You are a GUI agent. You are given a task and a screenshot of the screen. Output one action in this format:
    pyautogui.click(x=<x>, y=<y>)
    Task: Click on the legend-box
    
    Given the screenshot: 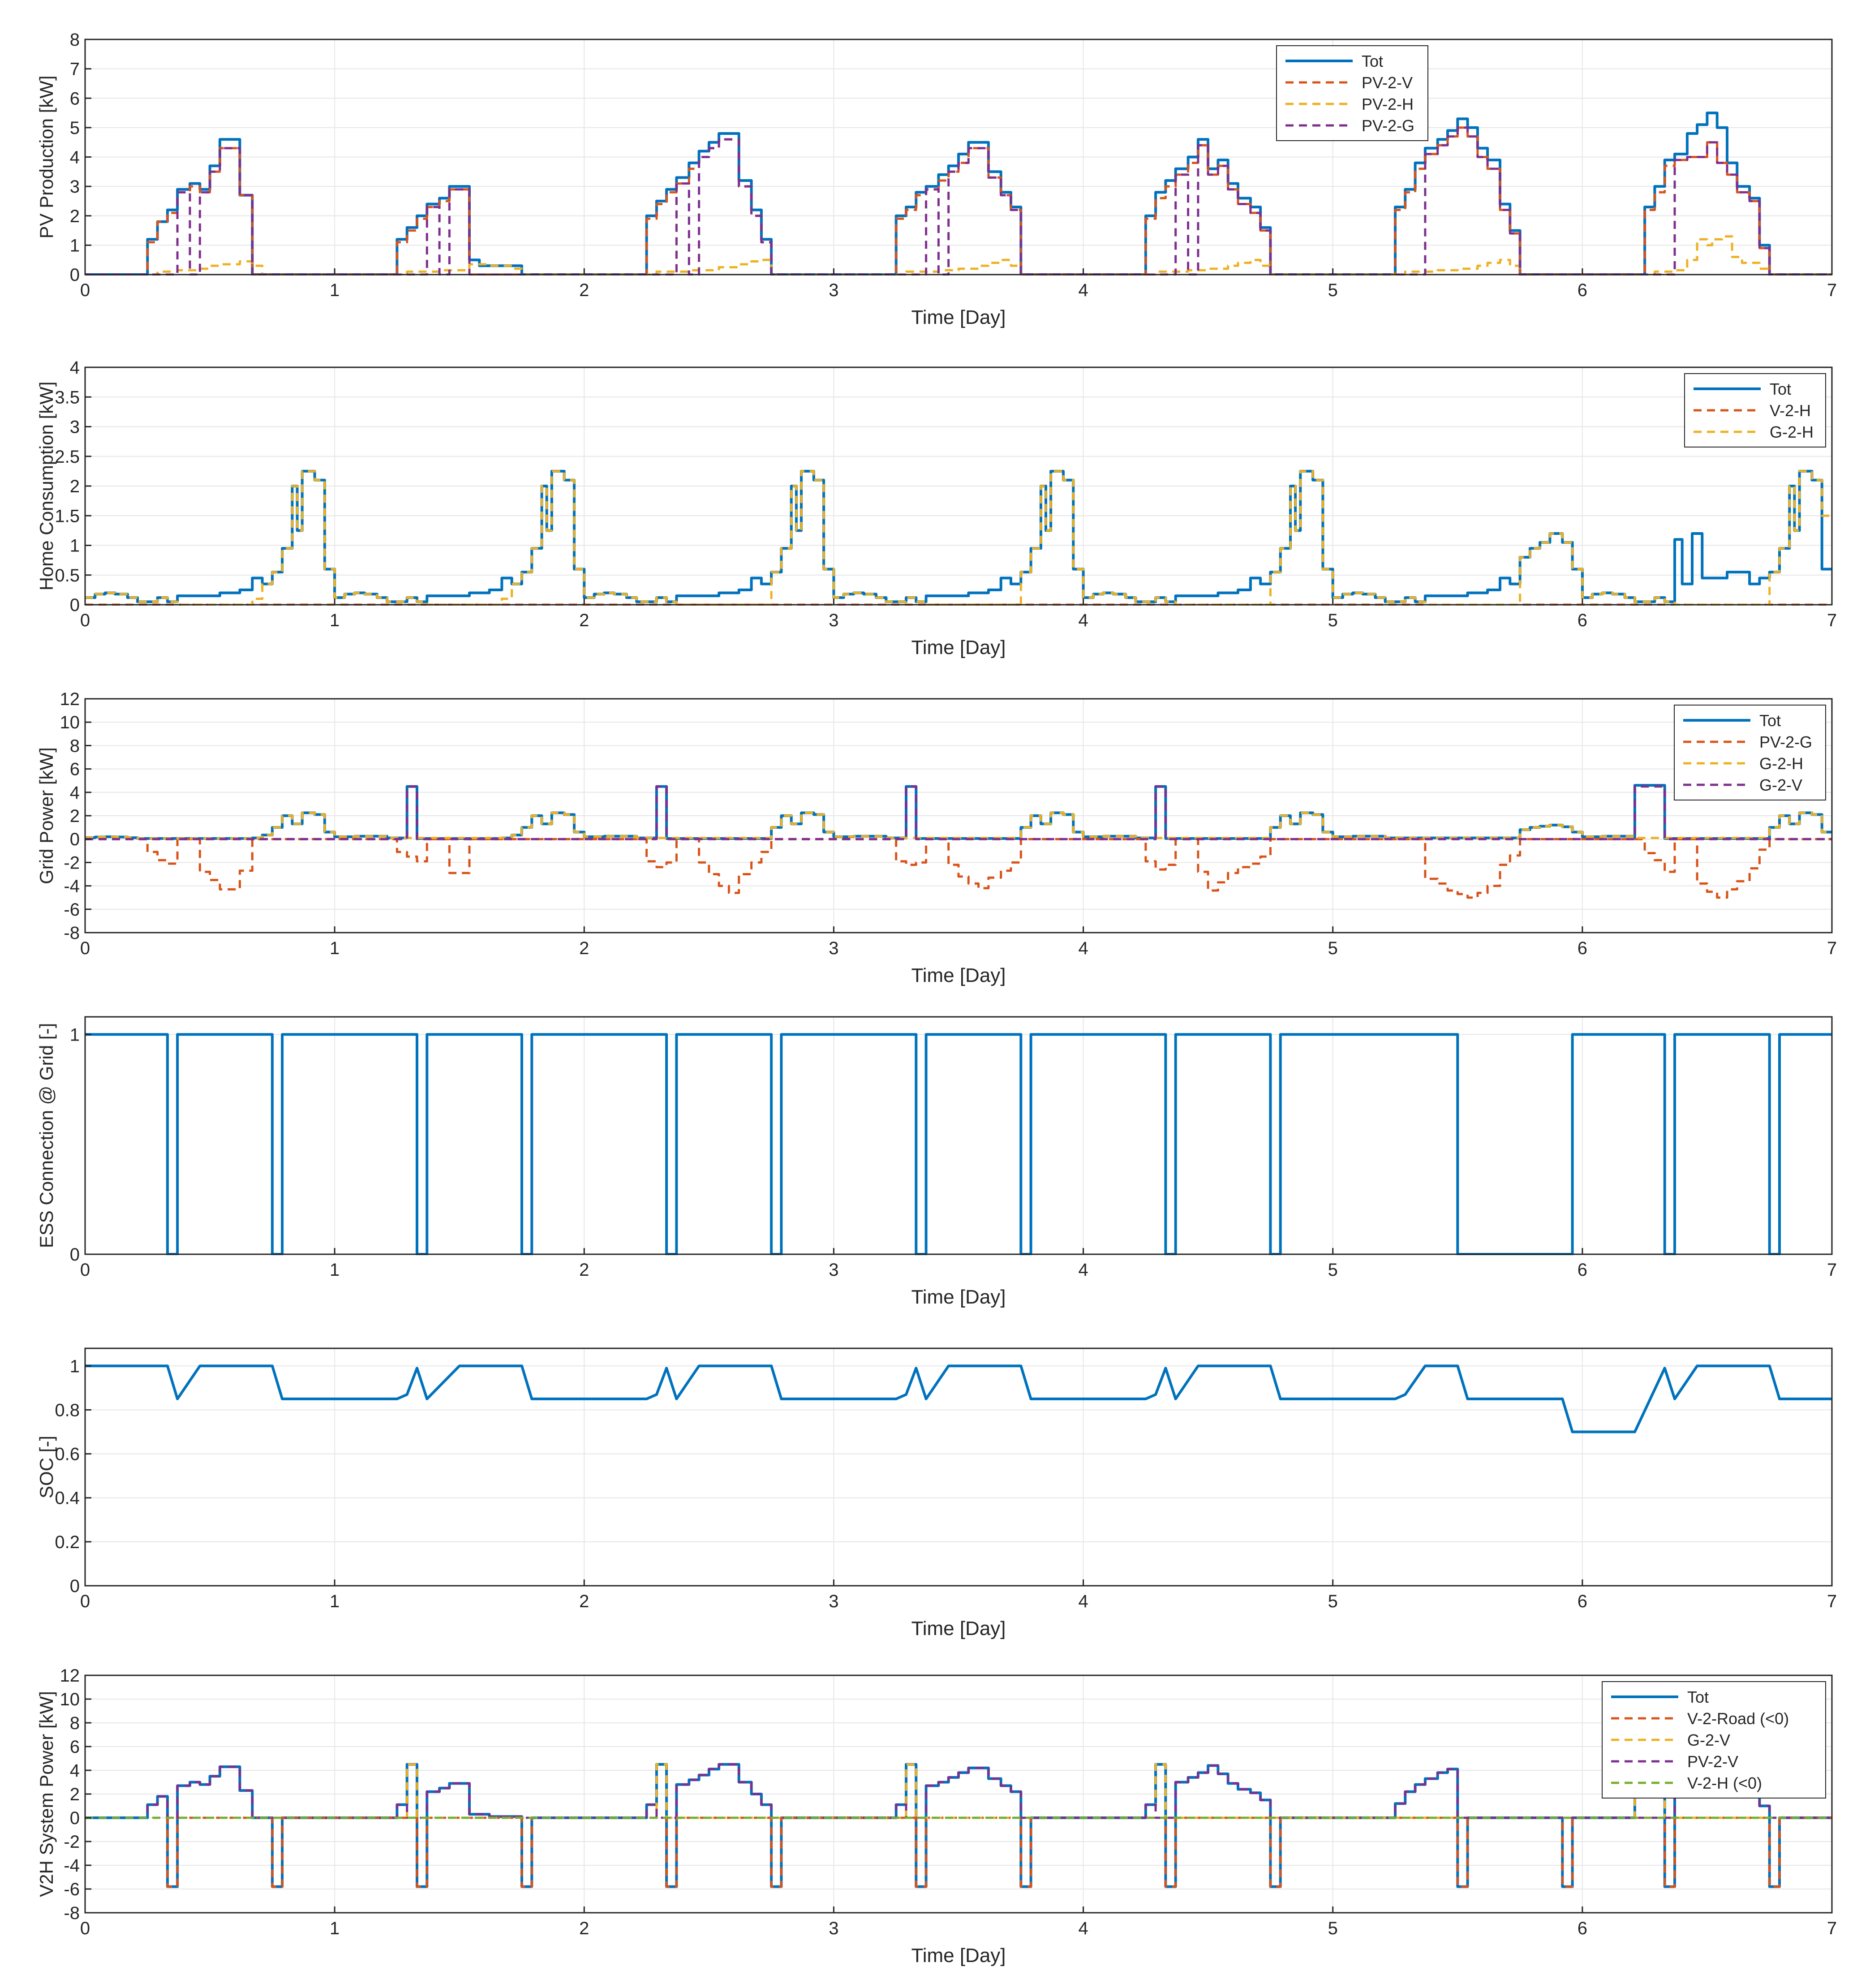 What is the action you would take?
    pyautogui.click(x=1714, y=1740)
    